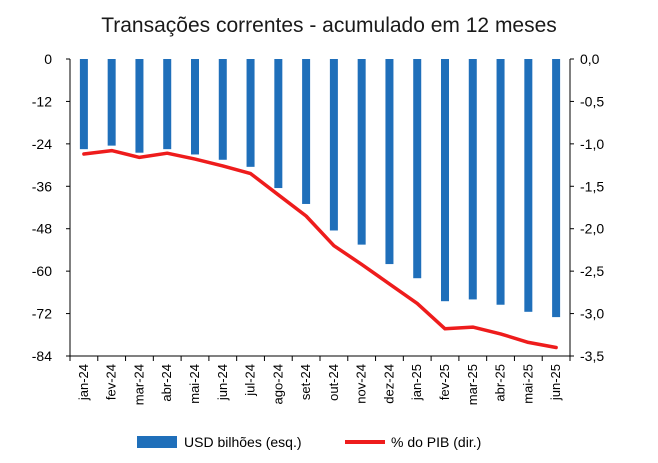  I want to click on x-tick-label: jan-25, so click(416, 382).